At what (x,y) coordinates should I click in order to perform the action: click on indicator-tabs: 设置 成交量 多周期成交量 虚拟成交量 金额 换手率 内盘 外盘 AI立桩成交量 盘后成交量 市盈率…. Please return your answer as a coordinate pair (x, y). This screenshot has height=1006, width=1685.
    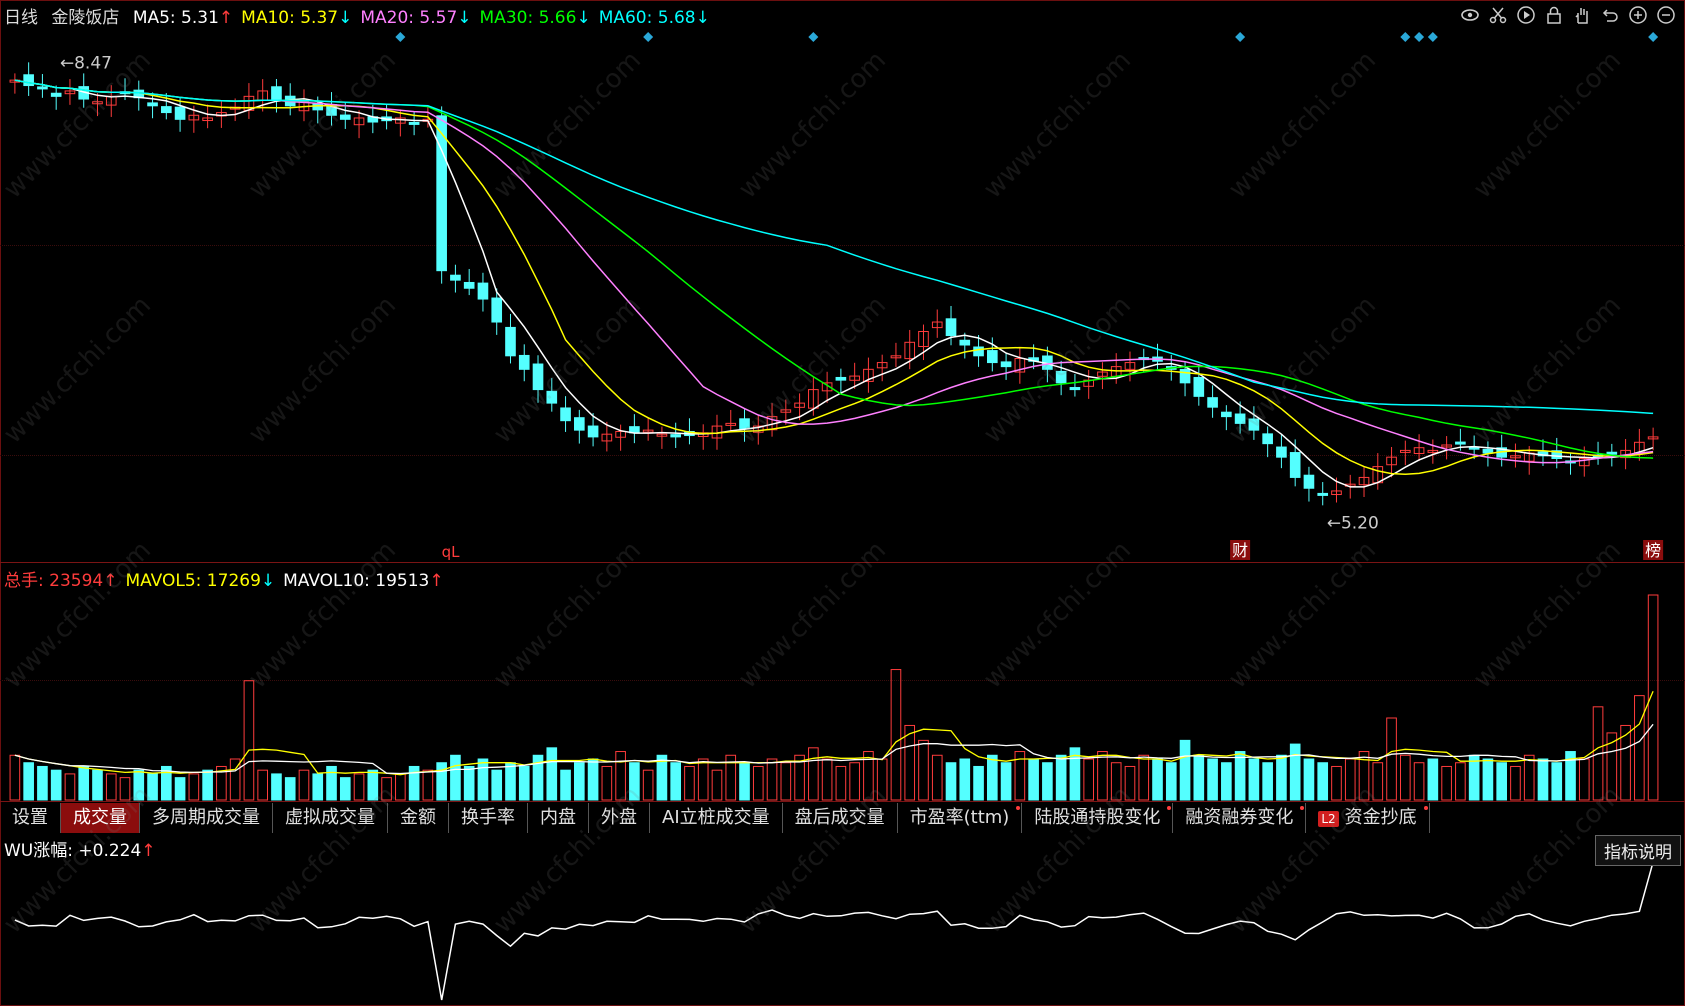
    Looking at the image, I should click on (842, 818).